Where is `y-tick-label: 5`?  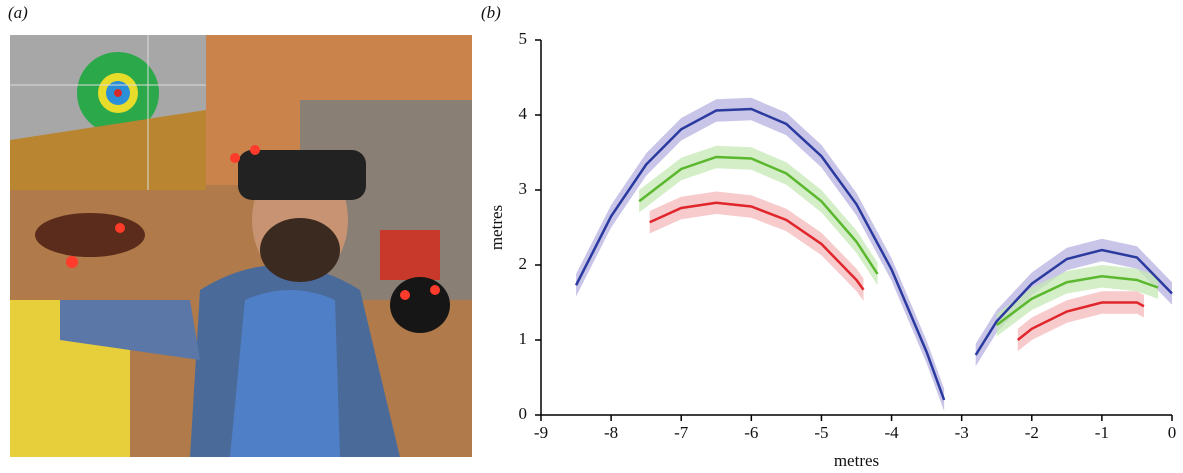
y-tick-label: 5 is located at coordinates (523, 38).